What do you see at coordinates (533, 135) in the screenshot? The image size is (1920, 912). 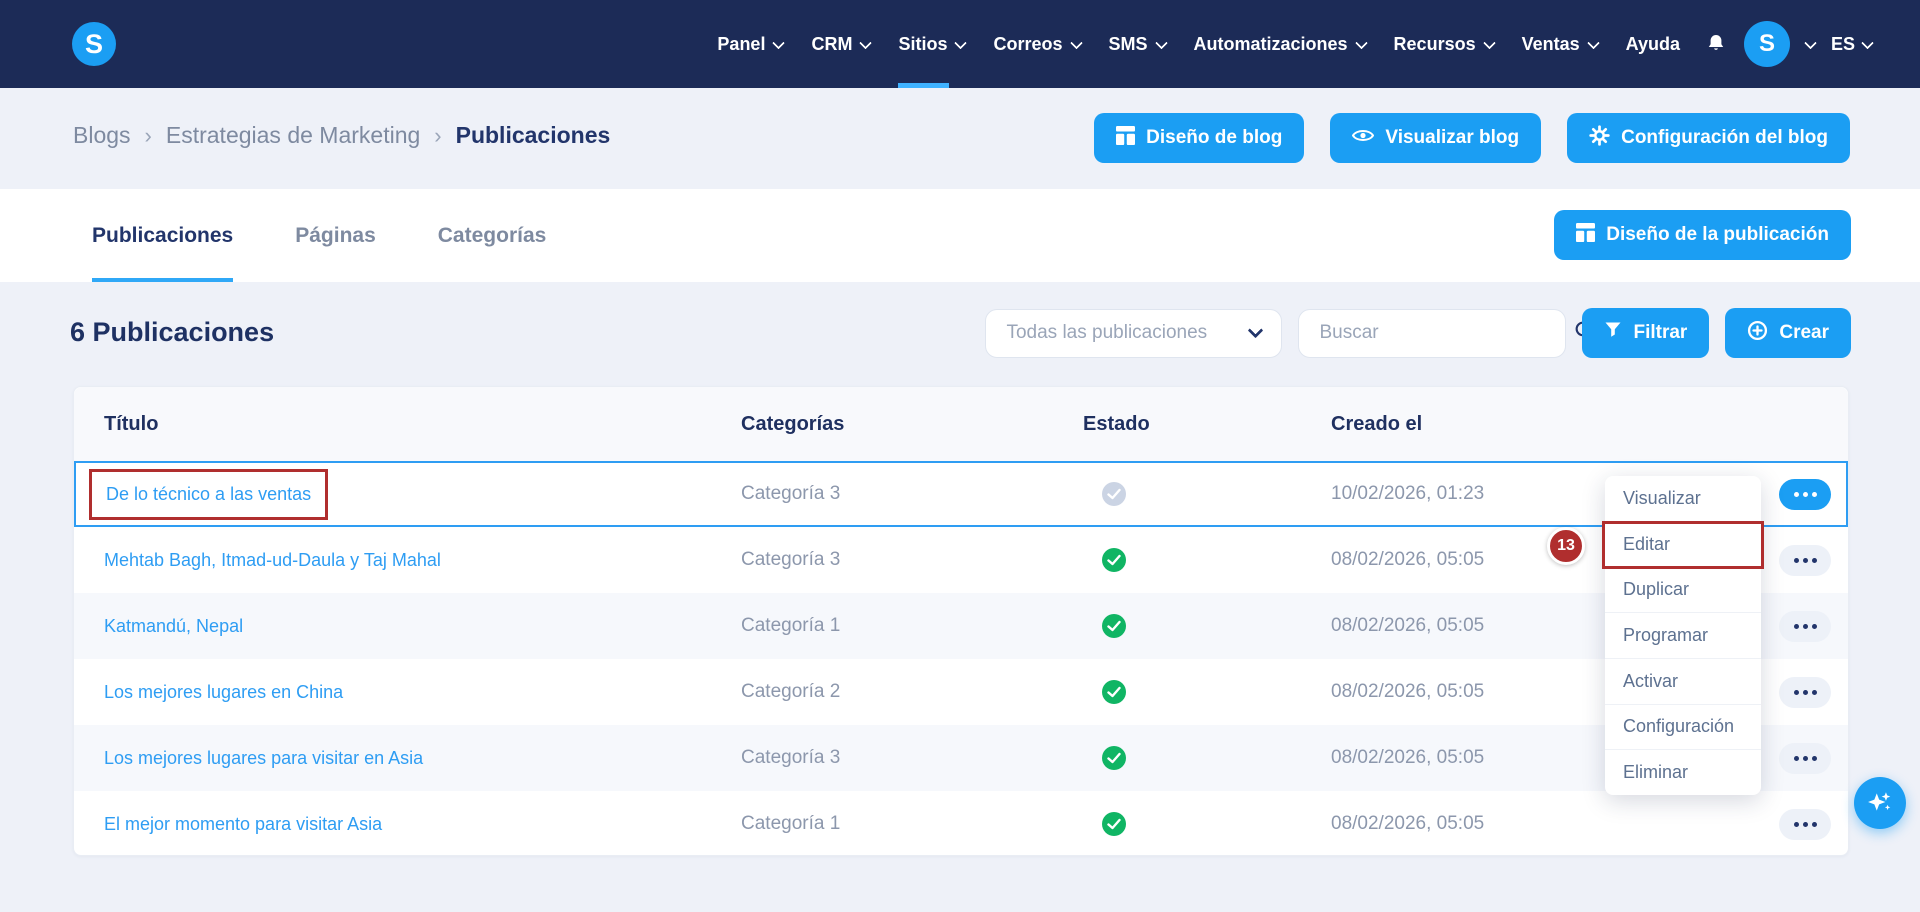 I see `breadcrumb-item-publicaciones: Publicaciones` at bounding box center [533, 135].